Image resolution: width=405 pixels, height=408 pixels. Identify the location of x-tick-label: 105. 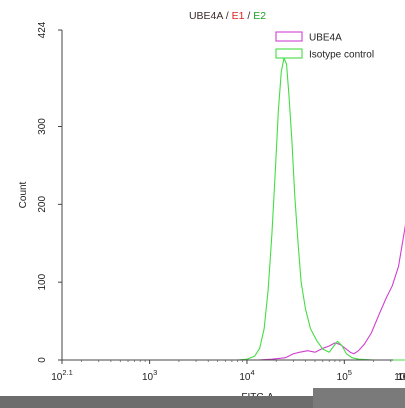
(344, 375).